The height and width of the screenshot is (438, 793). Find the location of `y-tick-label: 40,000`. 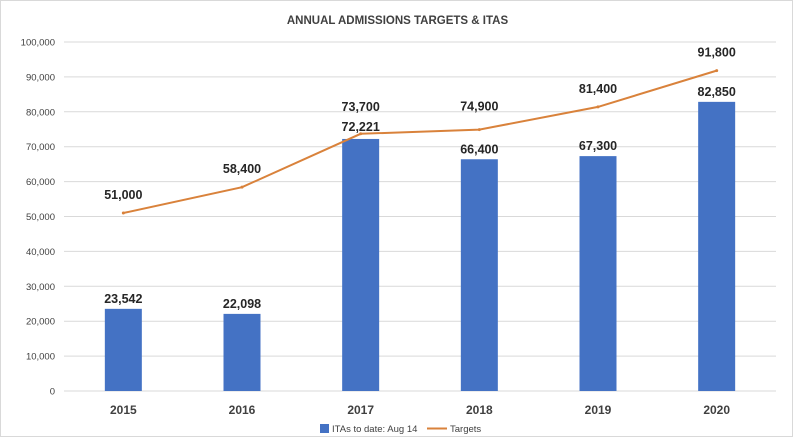

y-tick-label: 40,000 is located at coordinates (40, 252).